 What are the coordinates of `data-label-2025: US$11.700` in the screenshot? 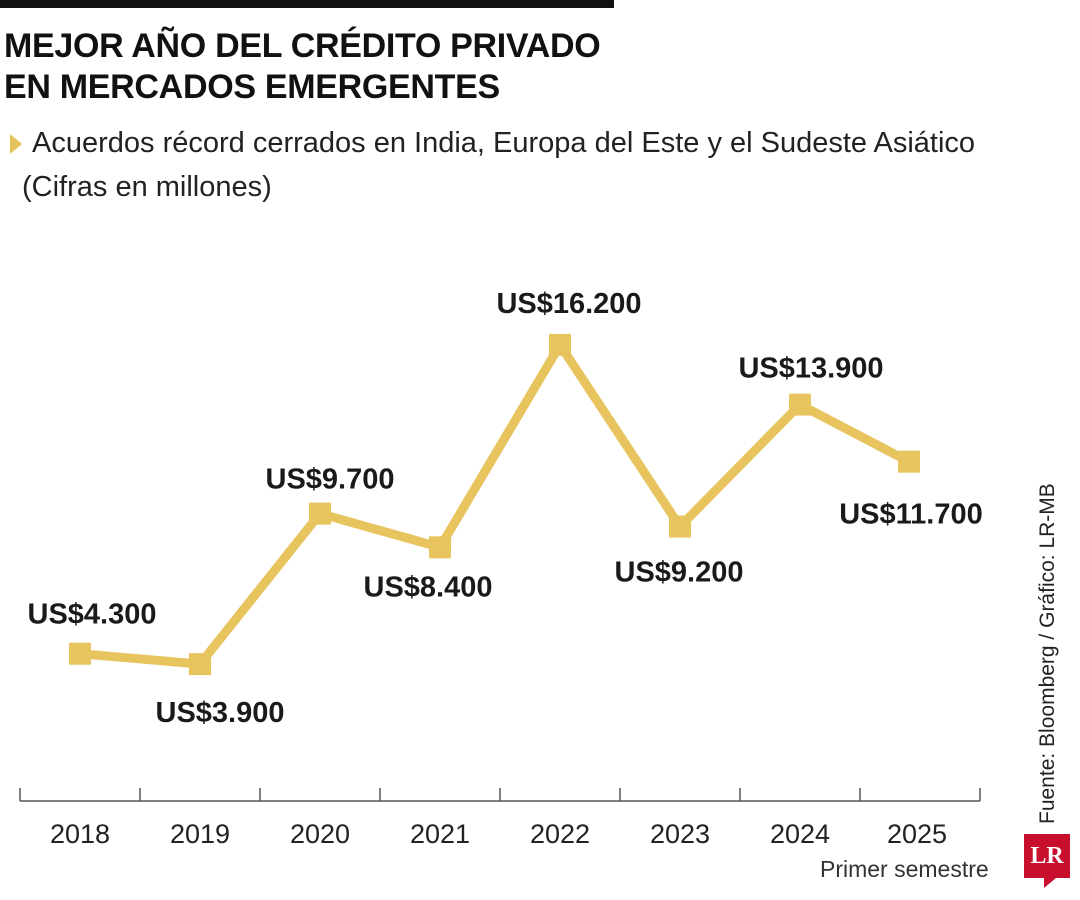 It's located at (911, 515).